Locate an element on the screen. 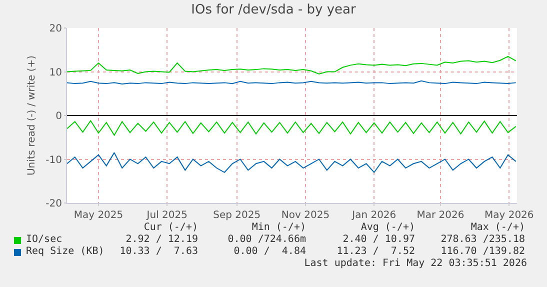  x-tick-label: Jul 2025 is located at coordinates (167, 215).